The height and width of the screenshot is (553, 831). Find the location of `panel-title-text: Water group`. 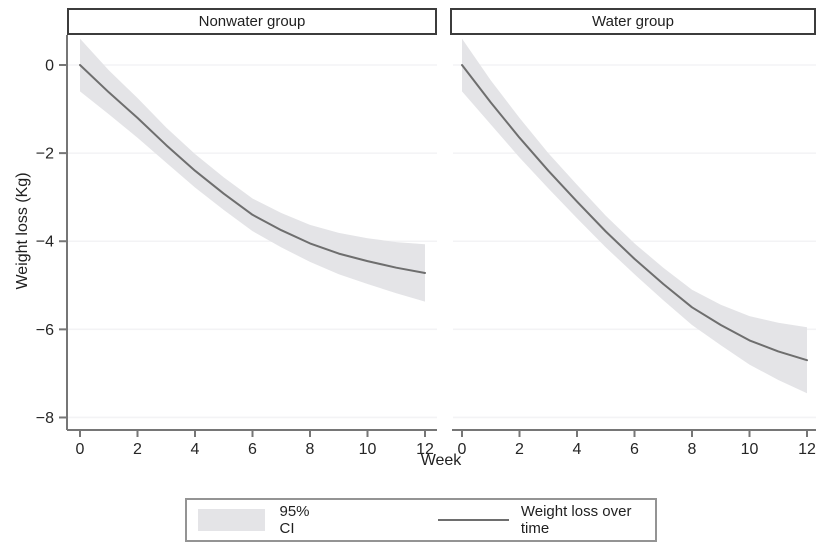

panel-title-text: Water group is located at coordinates (633, 21).